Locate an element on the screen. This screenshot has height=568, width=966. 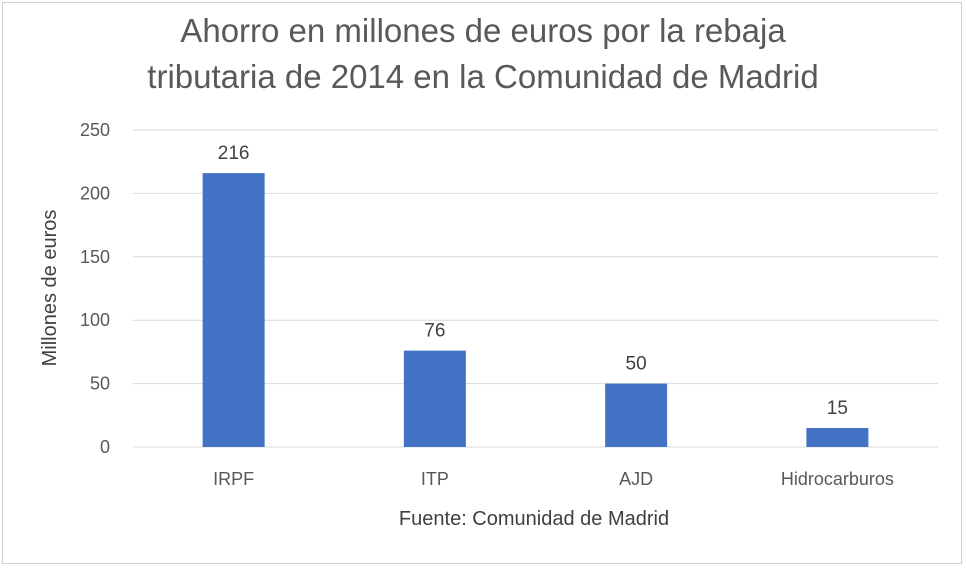
y-tick-label: 150 is located at coordinates (95, 257).